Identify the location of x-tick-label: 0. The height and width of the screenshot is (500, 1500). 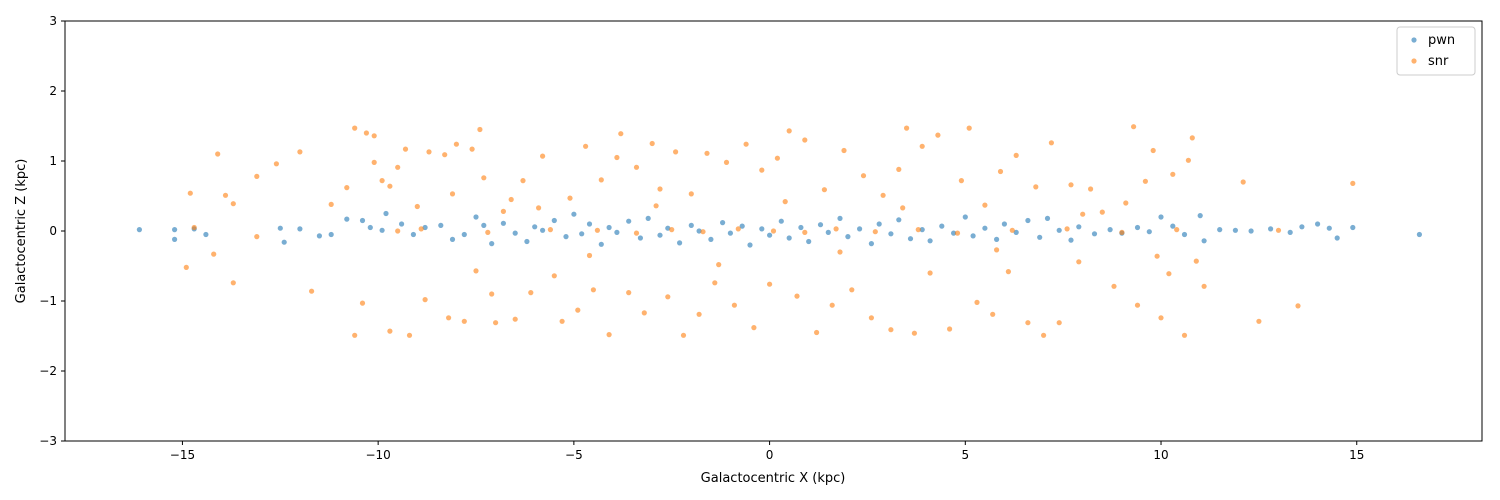
(770, 455).